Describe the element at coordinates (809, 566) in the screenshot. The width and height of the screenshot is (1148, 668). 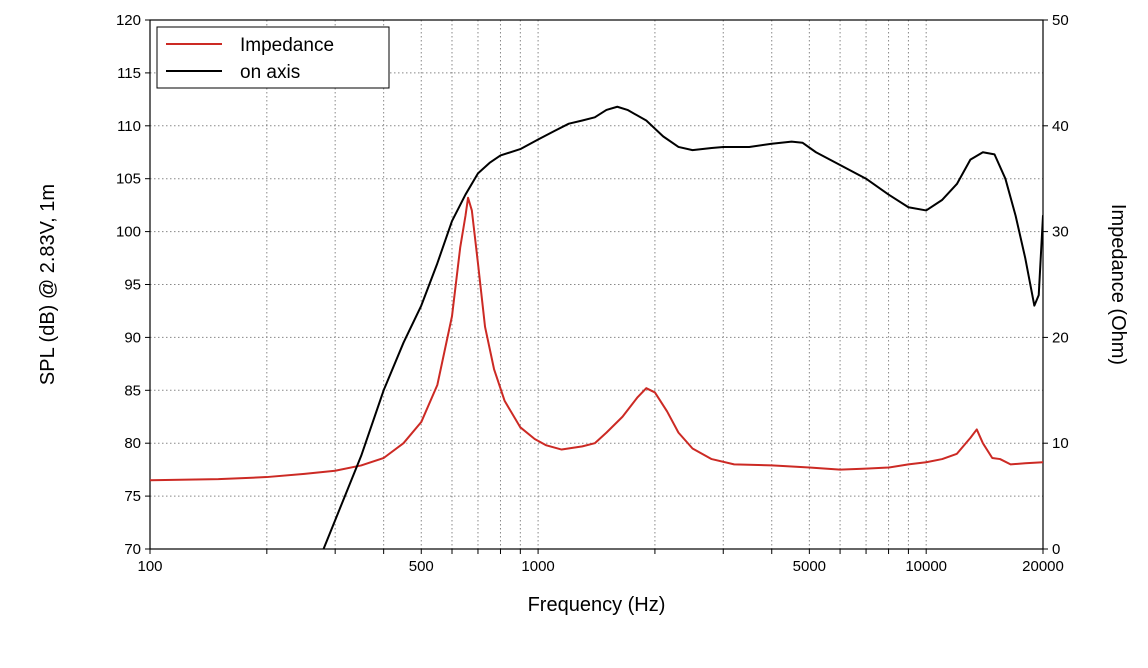
I see `x-tick-label: 5000` at that location.